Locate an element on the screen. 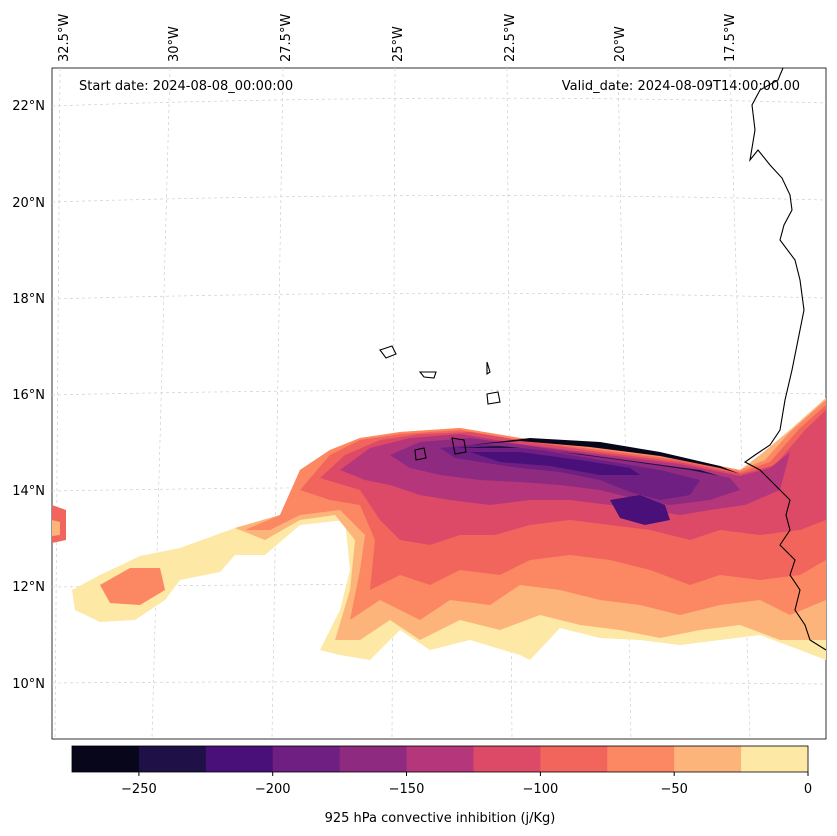  start-date-label: Start date: 2024-08-08_00:00:00 is located at coordinates (186, 86).